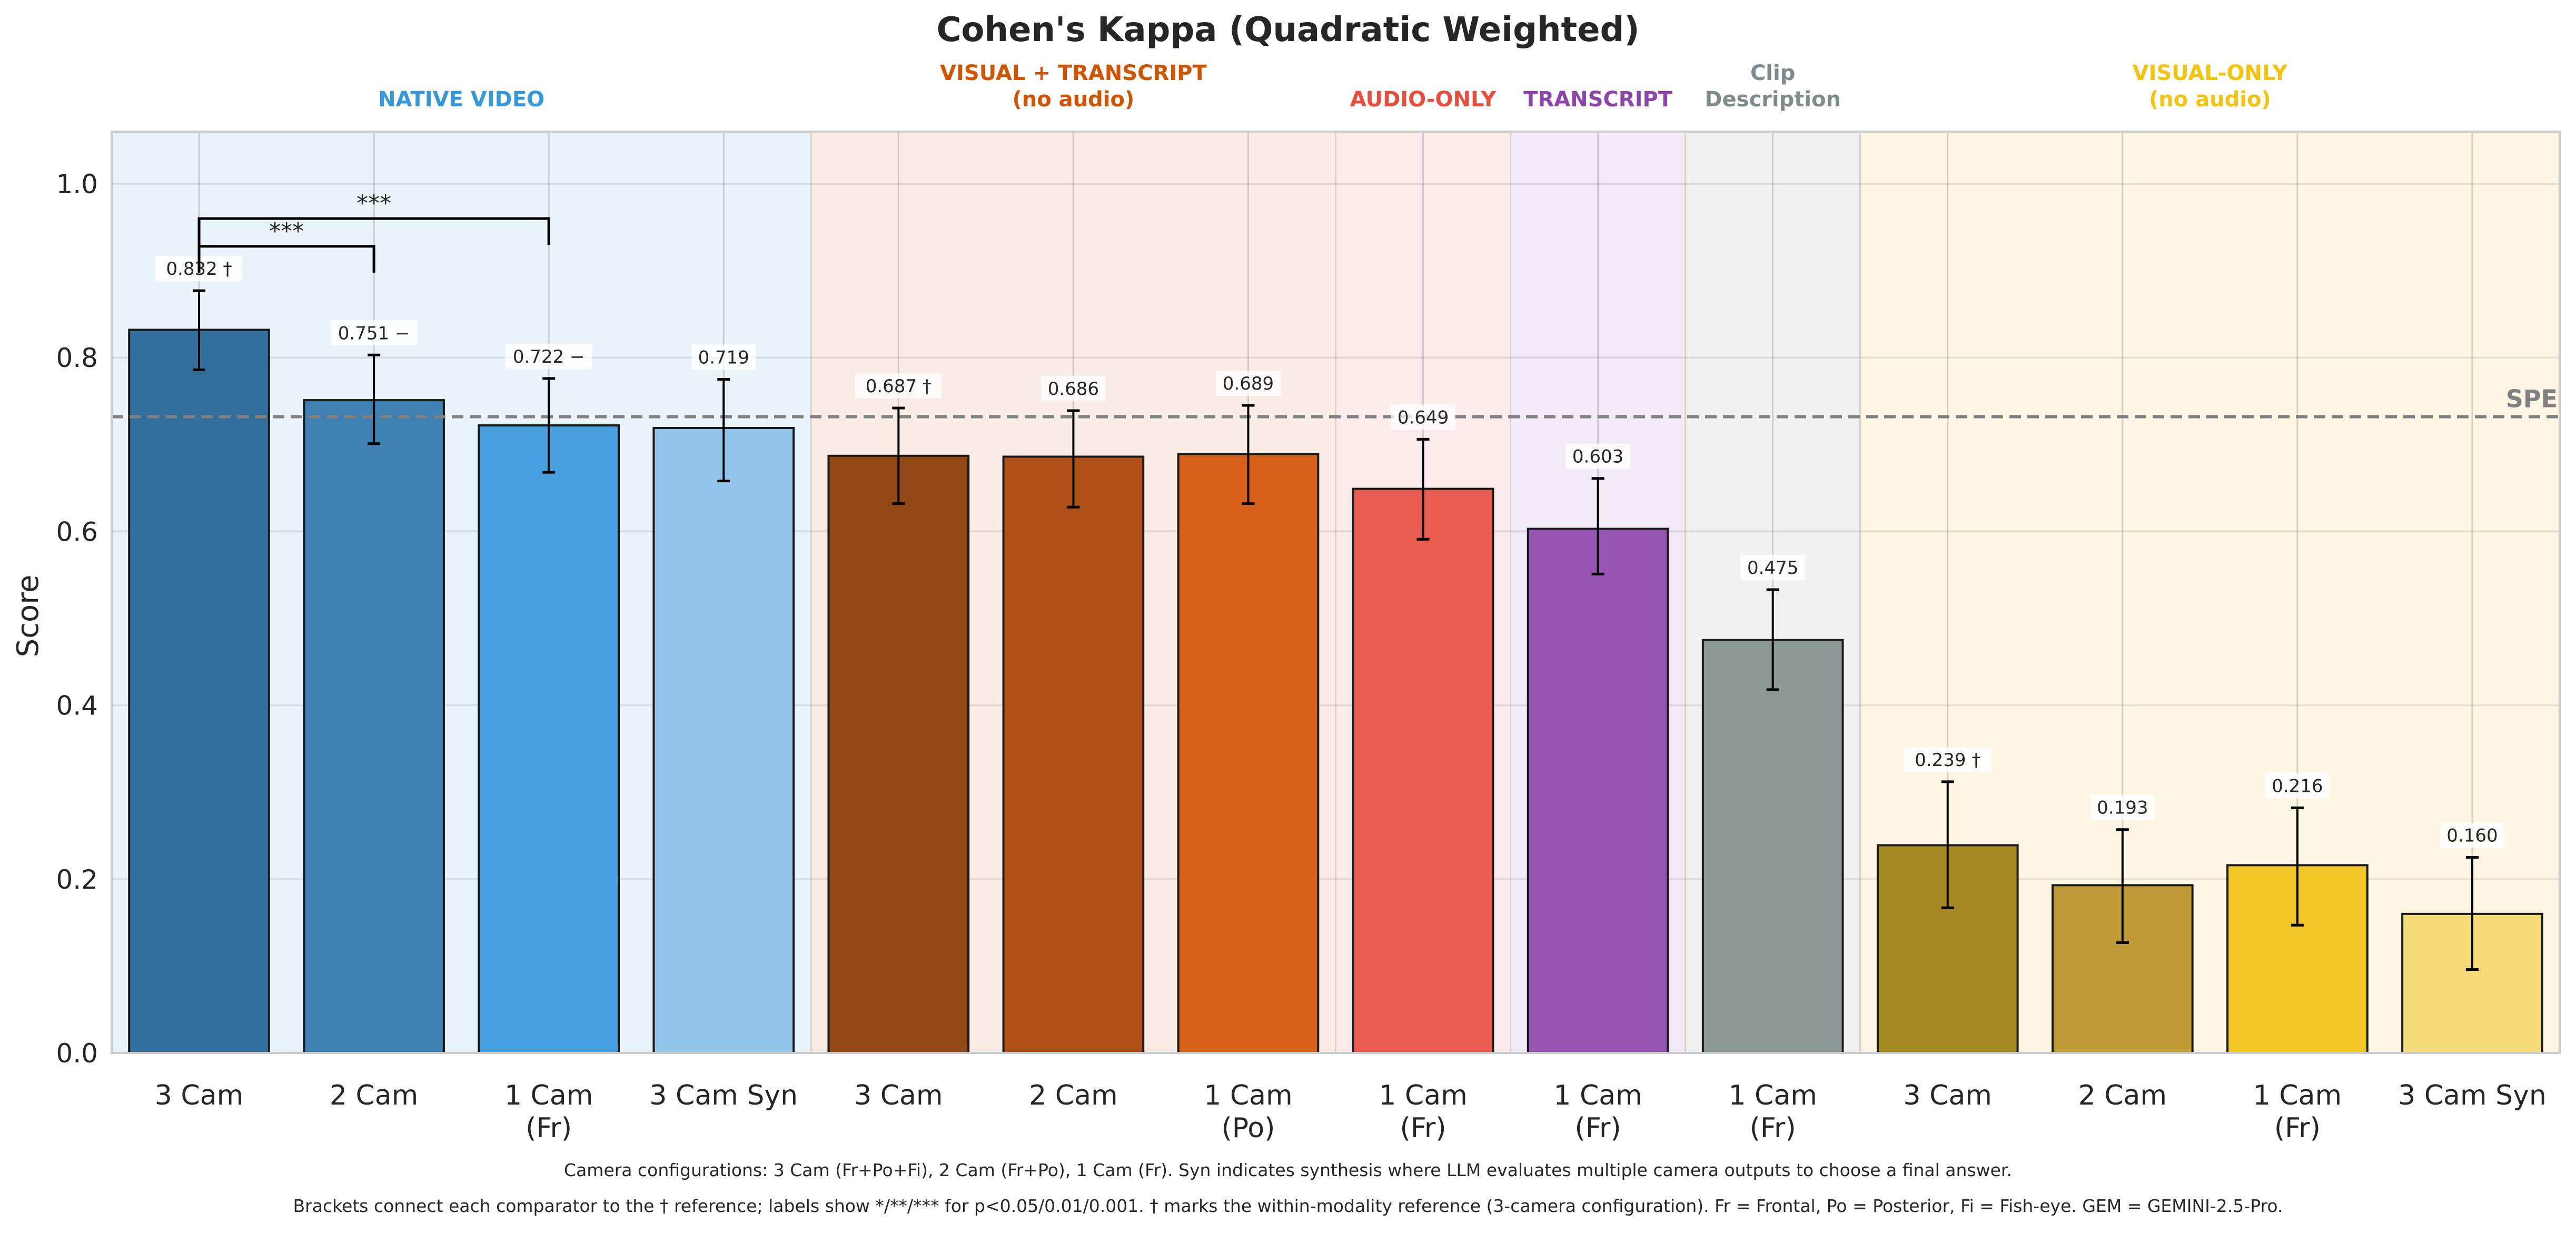 The height and width of the screenshot is (1233, 2576). Describe the element at coordinates (77, 879) in the screenshot. I see `y-tick-label: 0.2` at that location.